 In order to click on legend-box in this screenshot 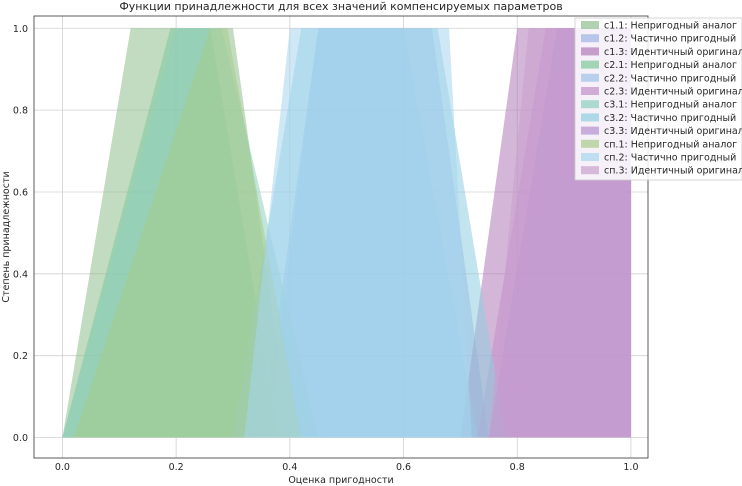, I will do `click(658, 99)`.